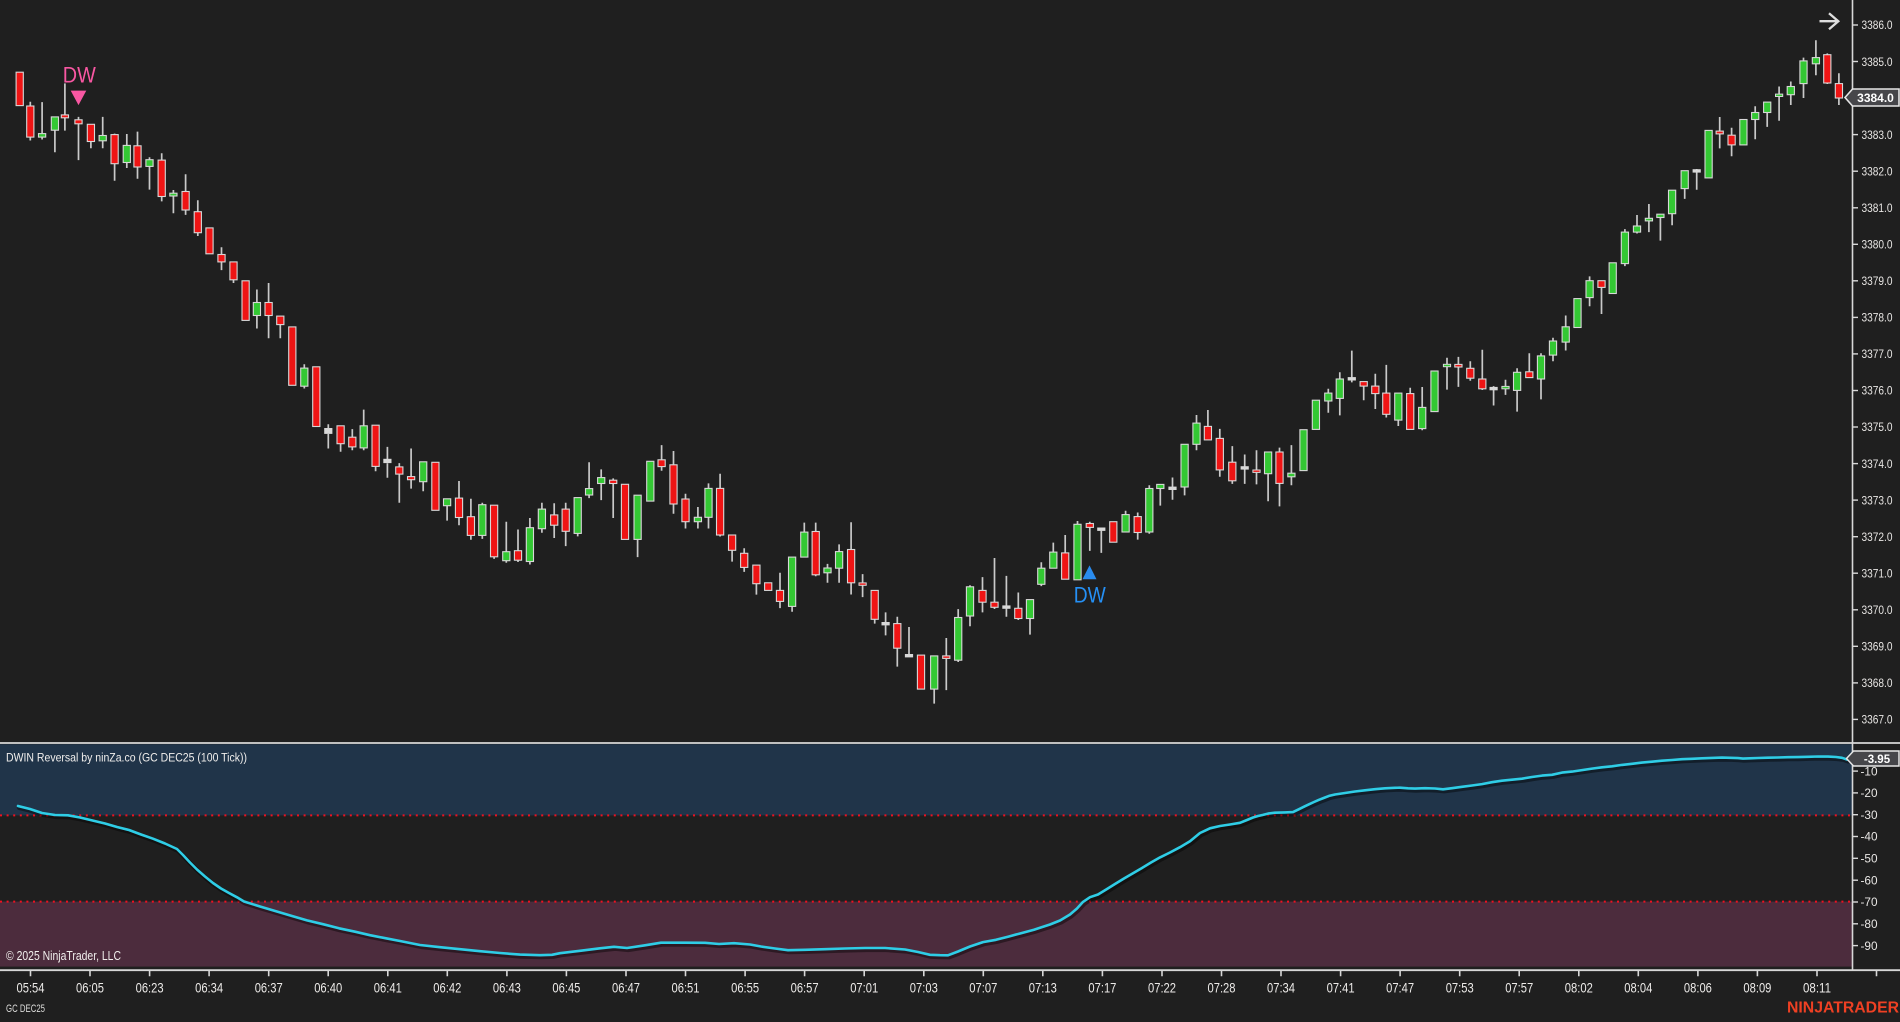 The width and height of the screenshot is (1900, 1022). What do you see at coordinates (924, 988) in the screenshot?
I see `svg-text: 07:03` at bounding box center [924, 988].